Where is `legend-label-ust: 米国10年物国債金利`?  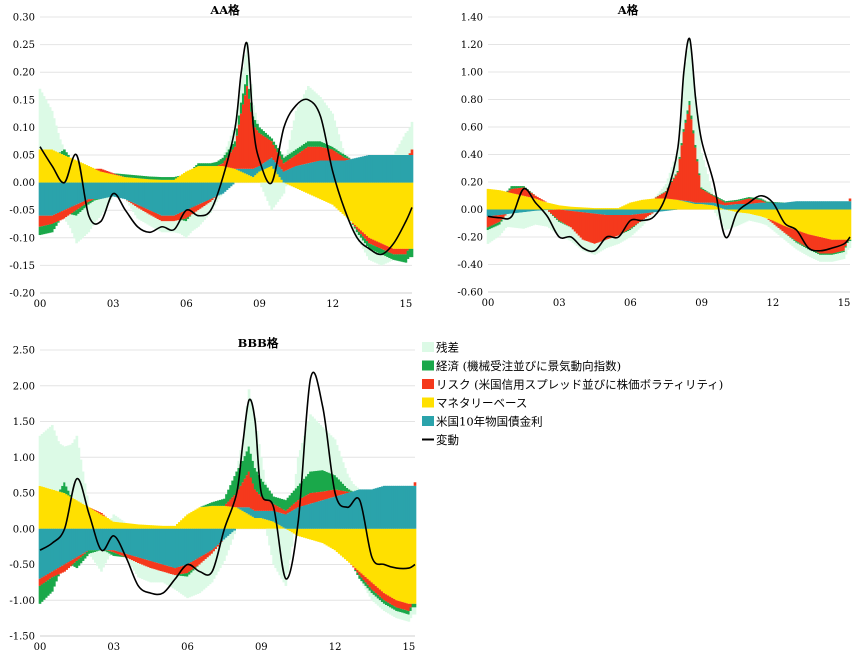
legend-label-ust: 米国10年物国債金利 is located at coordinates (489, 422).